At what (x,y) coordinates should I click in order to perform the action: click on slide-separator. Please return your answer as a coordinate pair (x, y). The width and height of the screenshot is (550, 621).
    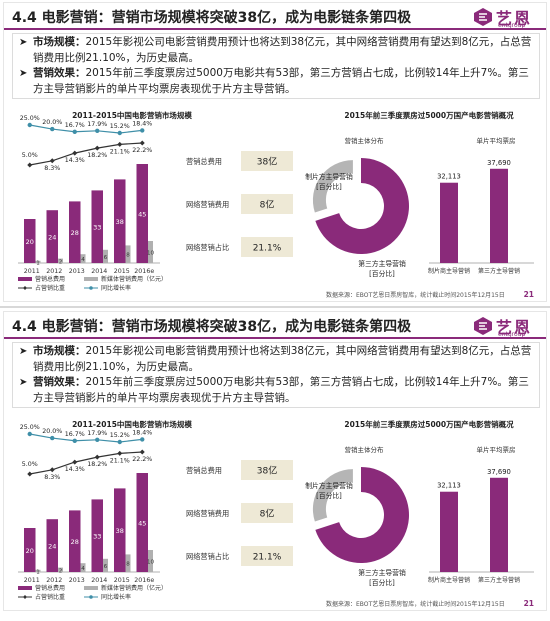
    Looking at the image, I should click on (275, 307).